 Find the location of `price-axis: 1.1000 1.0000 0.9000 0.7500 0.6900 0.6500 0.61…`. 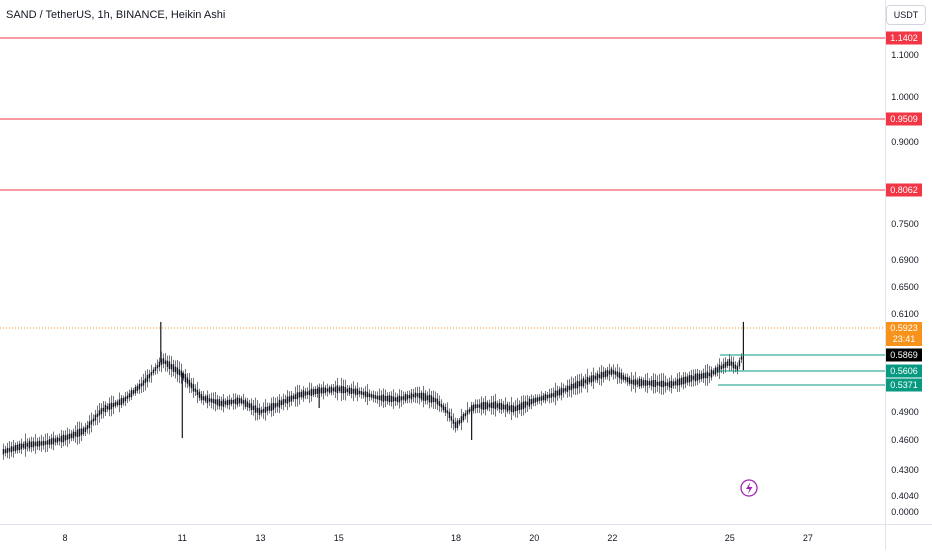

price-axis: 1.1000 1.0000 0.9000 0.7500 0.6900 0.6500 0.61… is located at coordinates (905, 283).